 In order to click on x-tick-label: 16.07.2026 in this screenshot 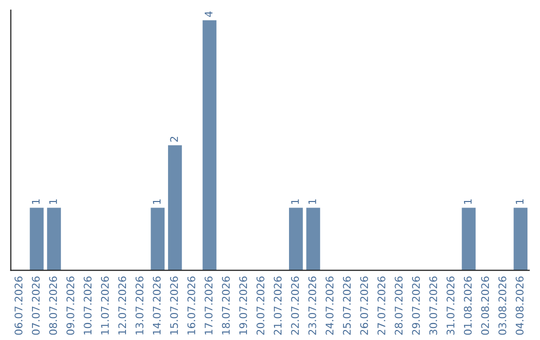, I will do `click(191, 305)`.